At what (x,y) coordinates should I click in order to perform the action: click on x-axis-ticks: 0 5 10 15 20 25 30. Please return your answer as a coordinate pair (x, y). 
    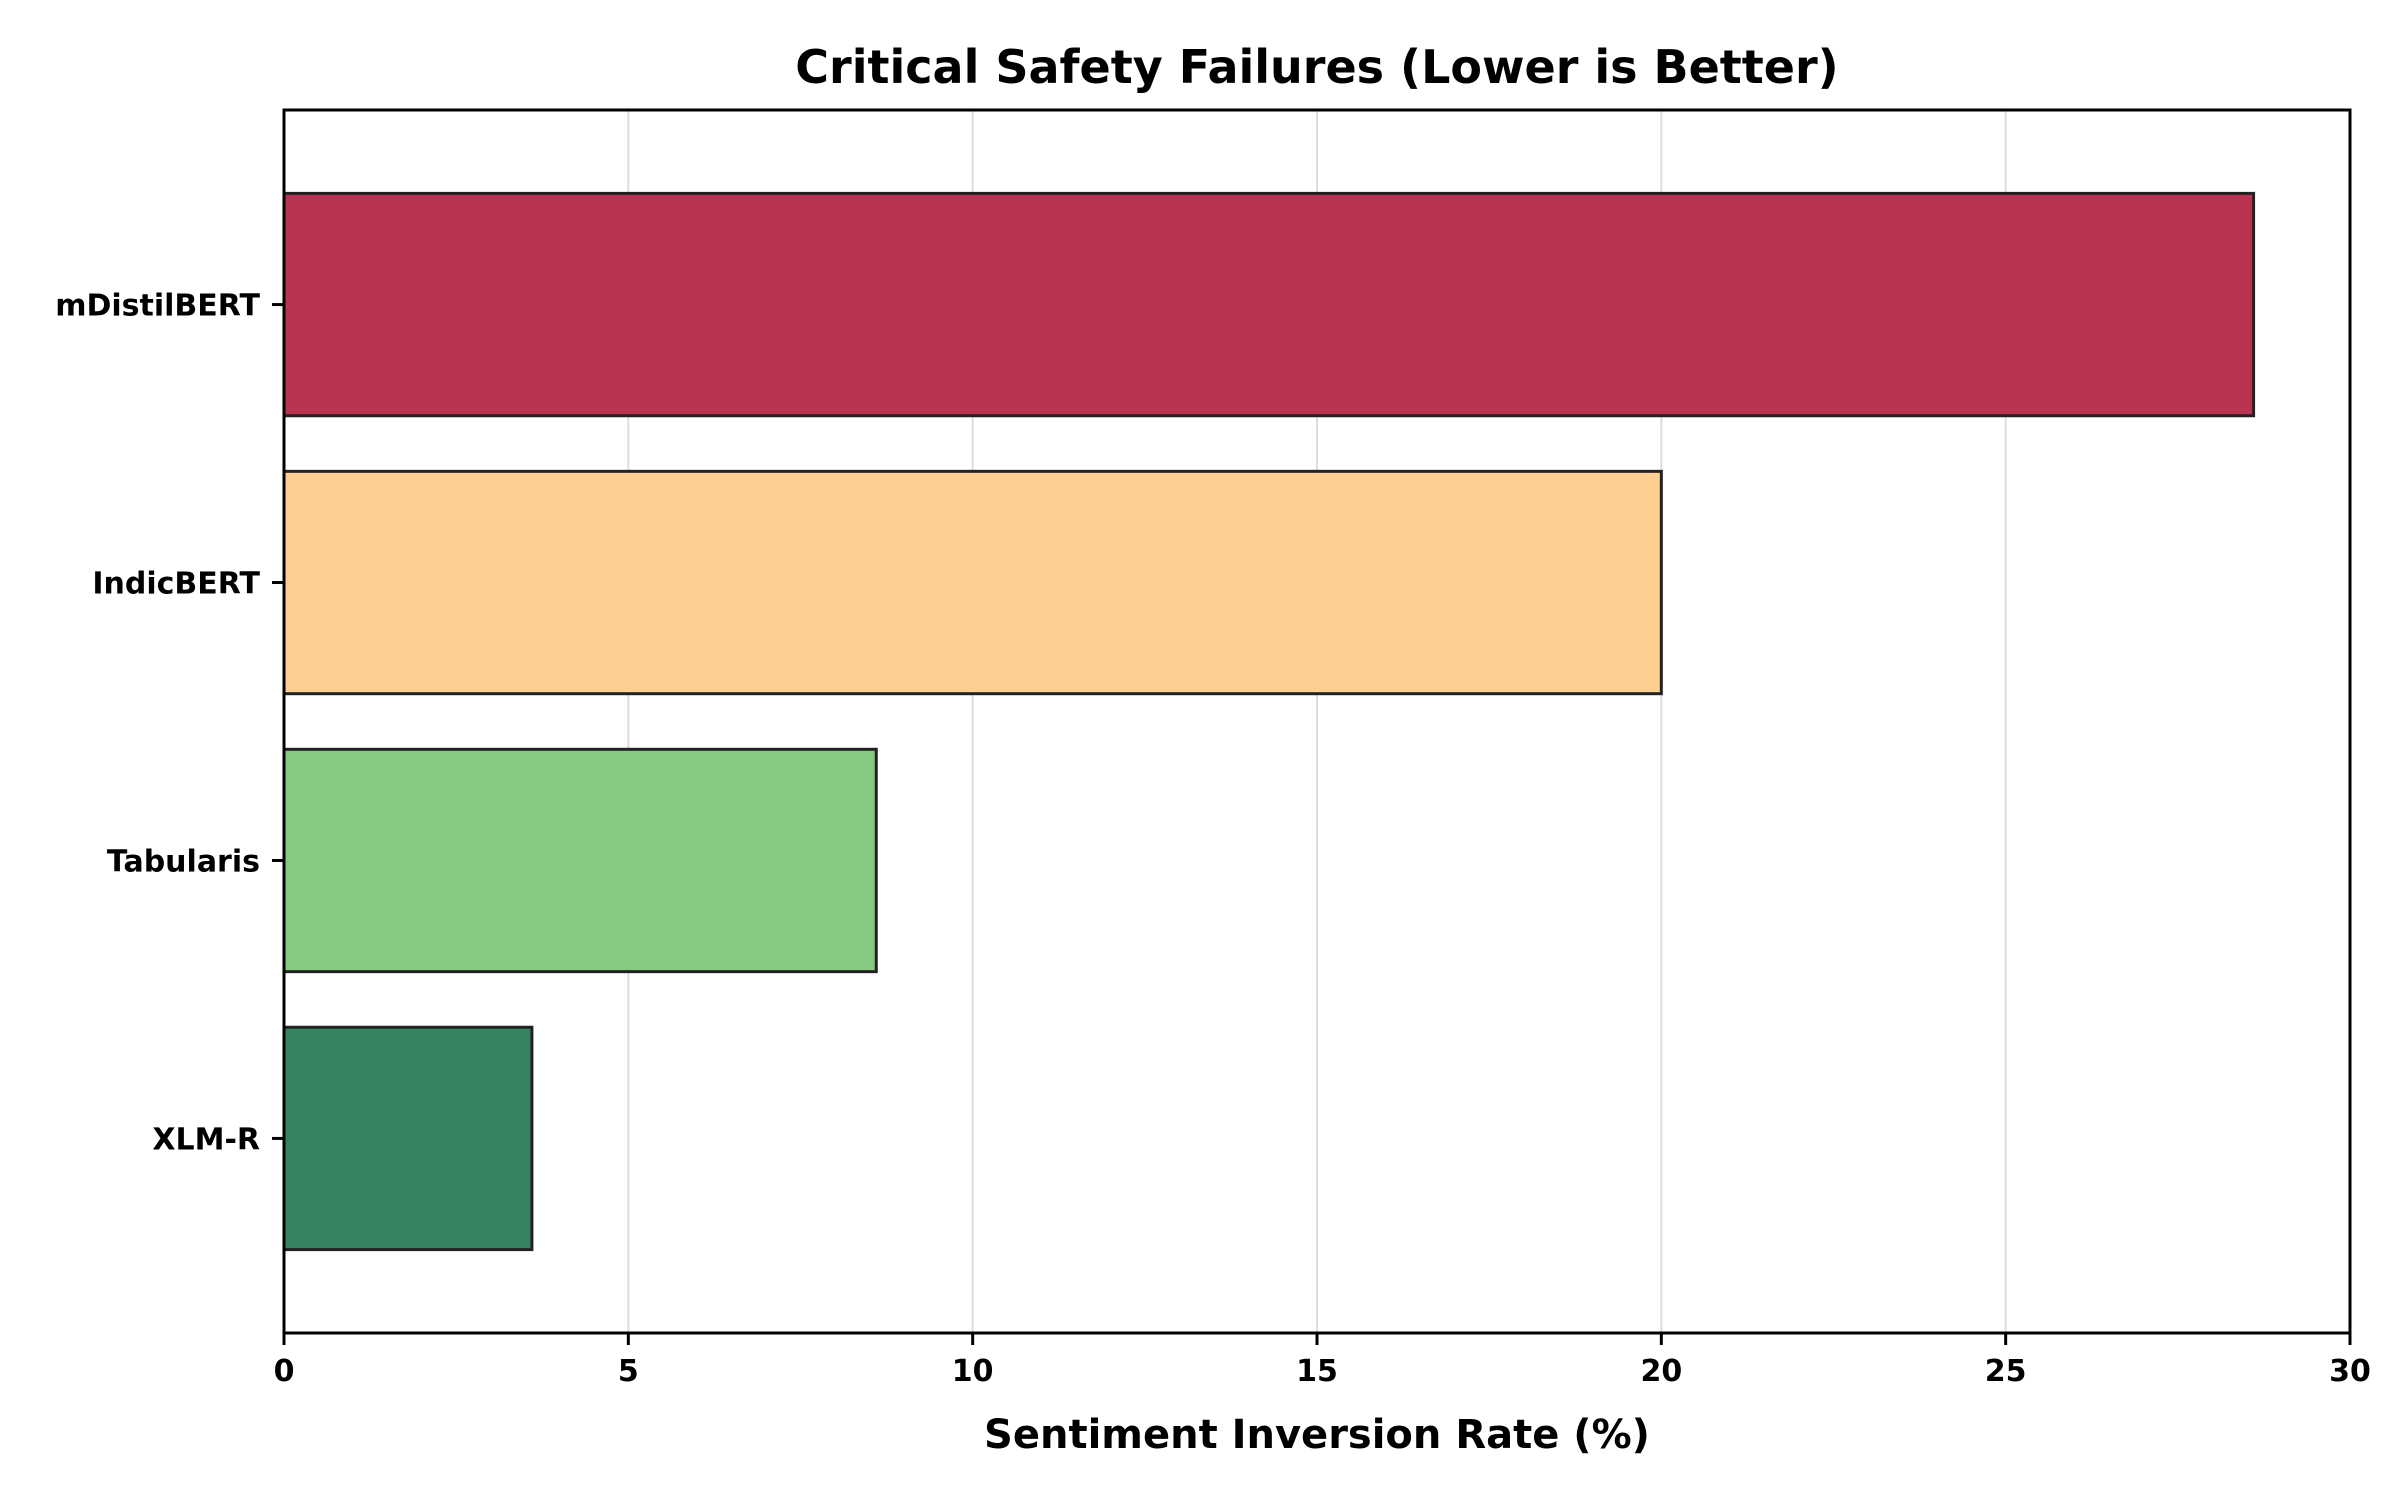
    Looking at the image, I should click on (1322, 1361).